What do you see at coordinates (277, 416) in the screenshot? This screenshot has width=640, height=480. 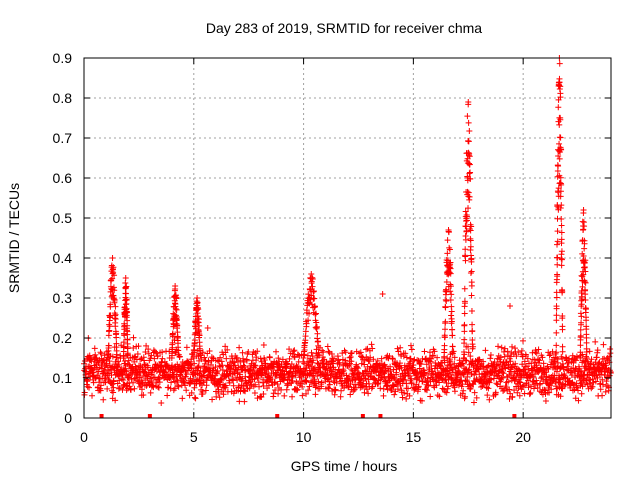 I see `zero-marker` at bounding box center [277, 416].